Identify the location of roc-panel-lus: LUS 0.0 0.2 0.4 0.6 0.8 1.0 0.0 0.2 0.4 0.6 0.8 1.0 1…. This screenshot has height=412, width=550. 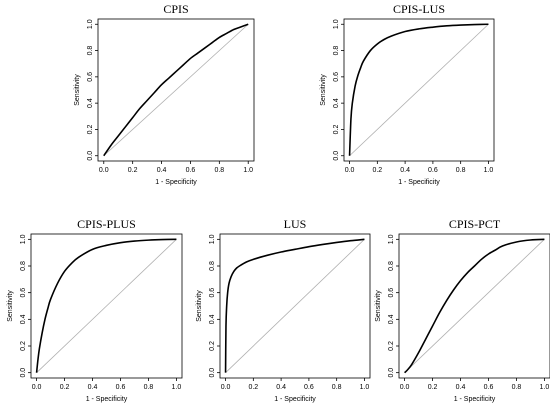
(283, 310).